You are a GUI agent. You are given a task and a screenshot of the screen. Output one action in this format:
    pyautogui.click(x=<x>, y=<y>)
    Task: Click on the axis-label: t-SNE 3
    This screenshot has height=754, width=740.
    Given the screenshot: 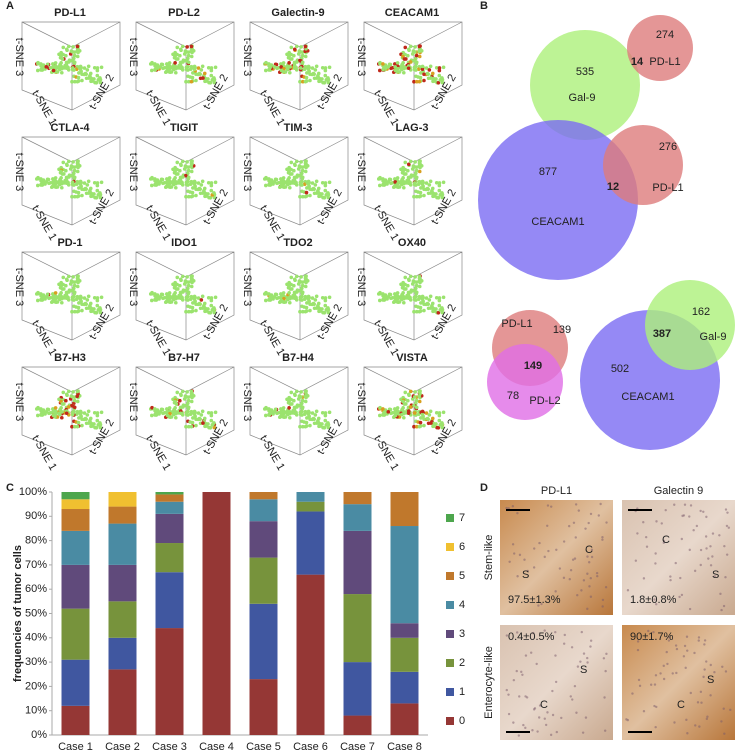 What is the action you would take?
    pyautogui.click(x=133, y=172)
    